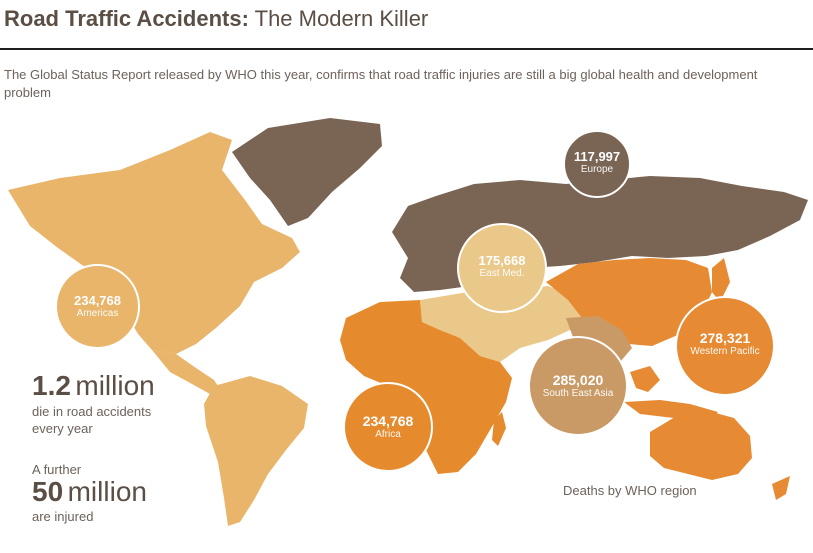 This screenshot has height=553, width=813. Describe the element at coordinates (97, 300) in the screenshot. I see `bubble-americas-value: 234,768` at that location.